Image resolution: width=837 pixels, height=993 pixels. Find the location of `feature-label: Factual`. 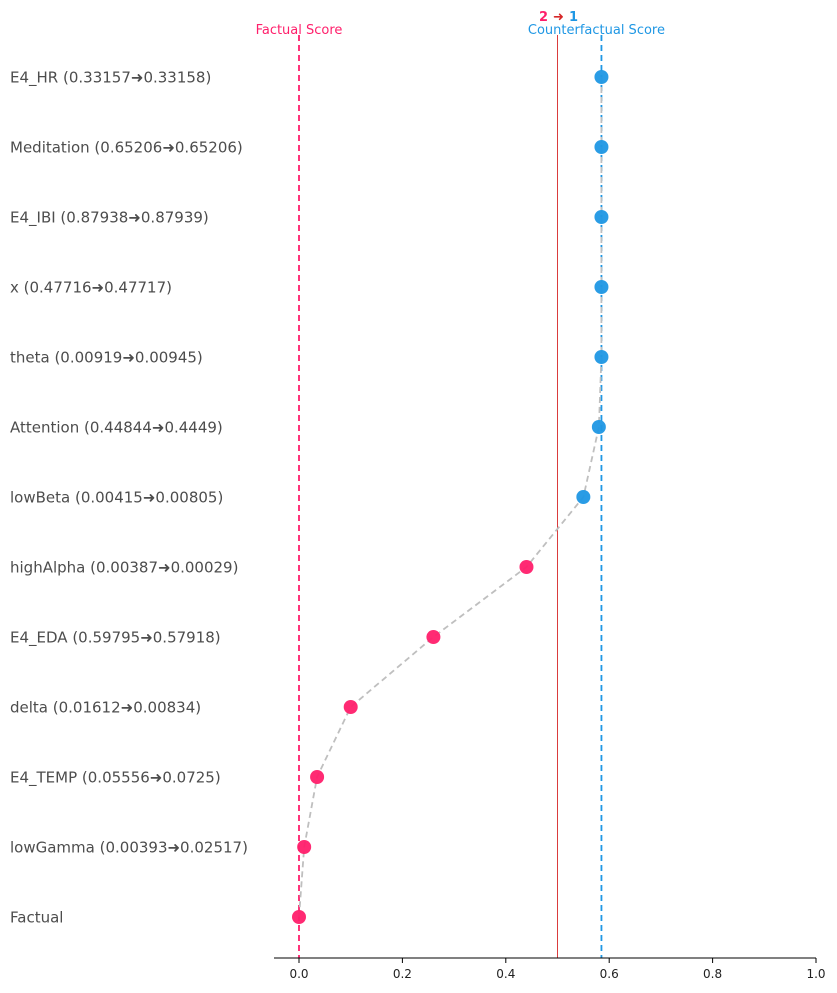

feature-label: Factual is located at coordinates (36, 918).